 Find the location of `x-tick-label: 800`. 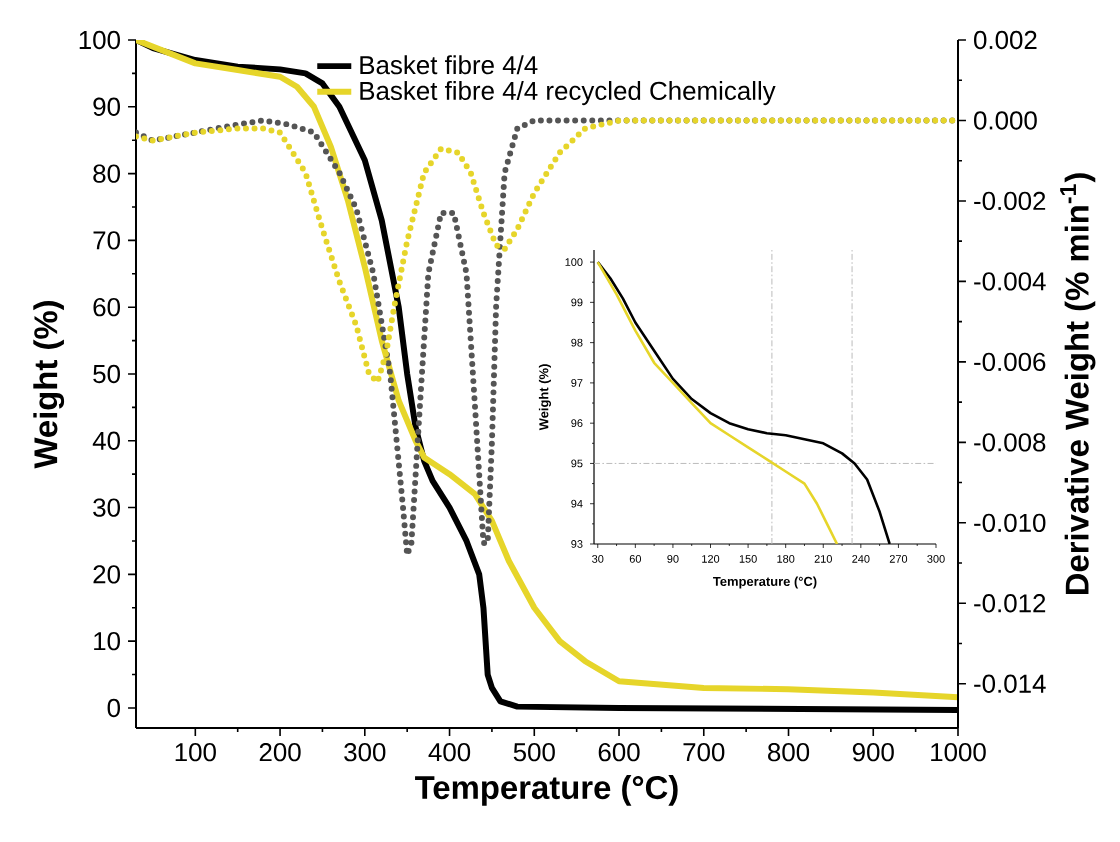

x-tick-label: 800 is located at coordinates (789, 752).